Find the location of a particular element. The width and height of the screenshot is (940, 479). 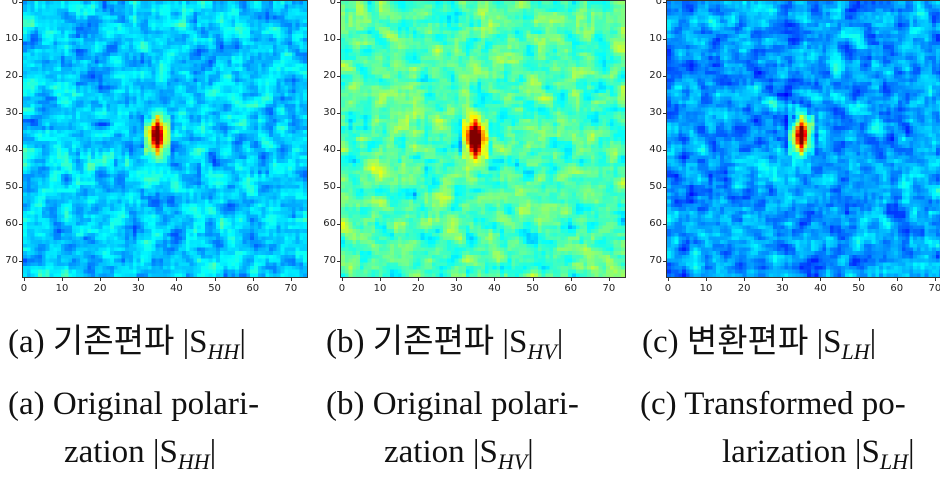

caption-ko-b-close: | is located at coordinates (560, 342).